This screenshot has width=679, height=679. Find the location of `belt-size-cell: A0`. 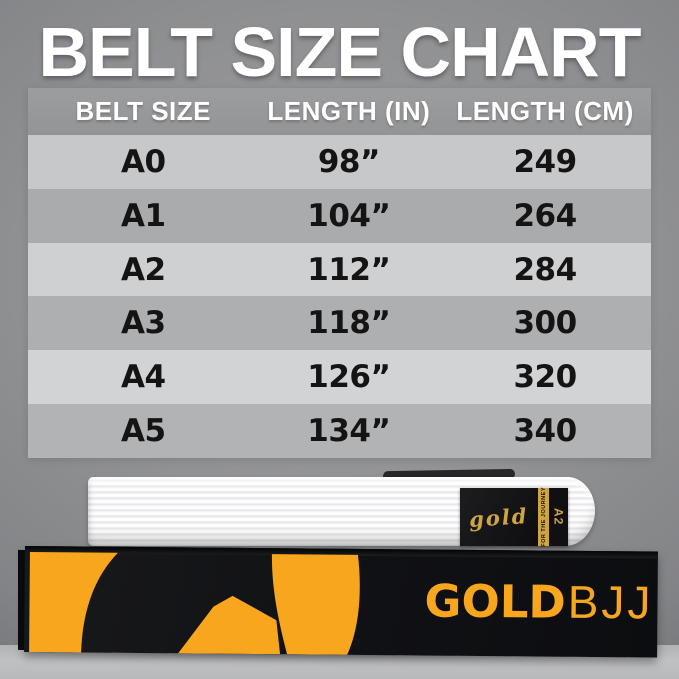

belt-size-cell: A0 is located at coordinates (143, 161).